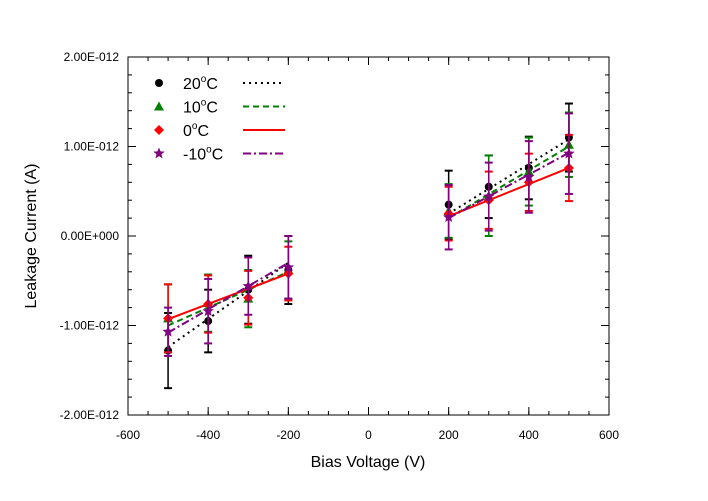  What do you see at coordinates (220, 83) in the screenshot?
I see `legend-item-20c: 20oC` at bounding box center [220, 83].